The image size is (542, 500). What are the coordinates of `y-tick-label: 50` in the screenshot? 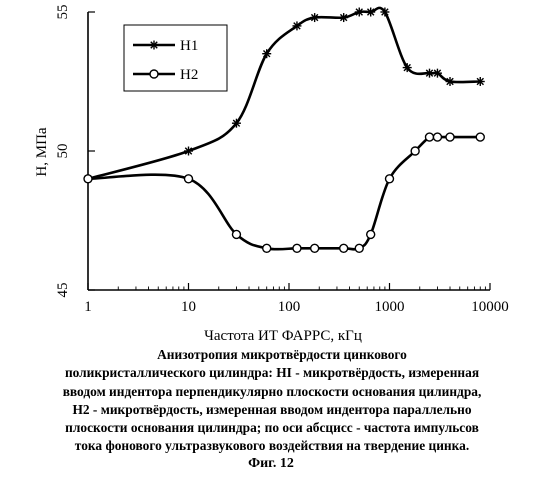 It's located at (63, 151).